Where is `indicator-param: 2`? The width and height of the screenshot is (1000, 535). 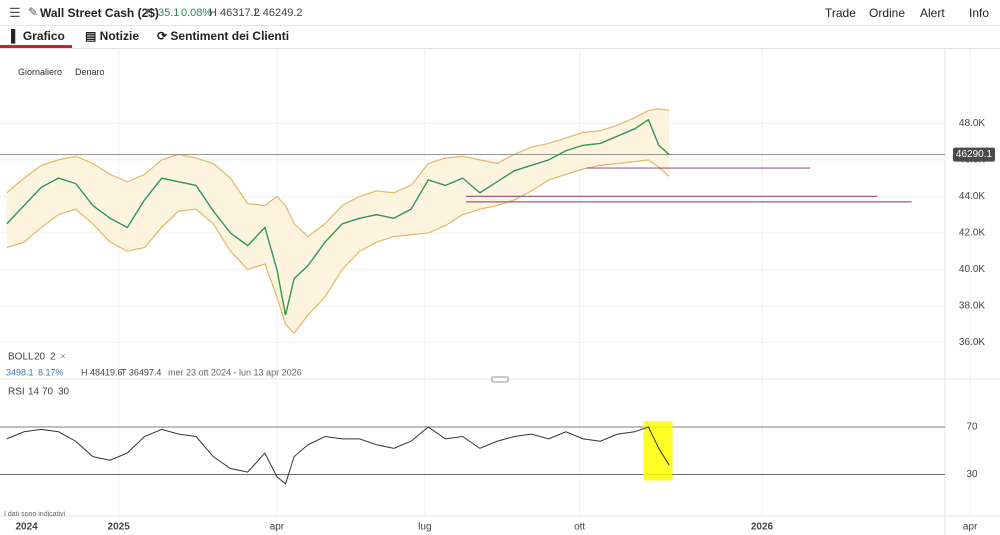
indicator-param: 2 is located at coordinates (53, 357).